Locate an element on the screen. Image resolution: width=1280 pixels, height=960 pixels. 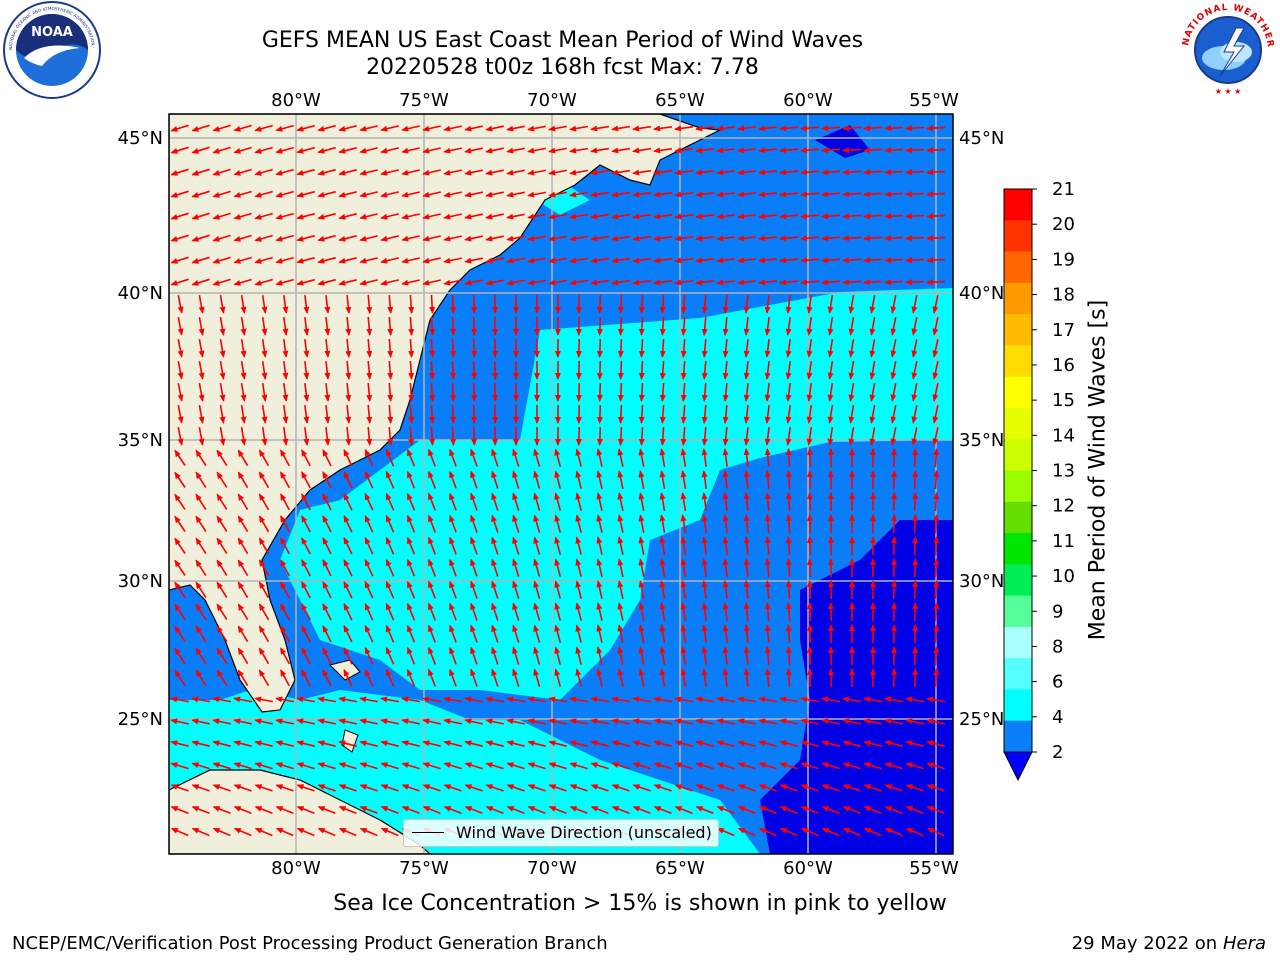
nws-logo: NATIONAL WEATHER SERVICE ★ ★ ★ is located at coordinates (1227, 49).